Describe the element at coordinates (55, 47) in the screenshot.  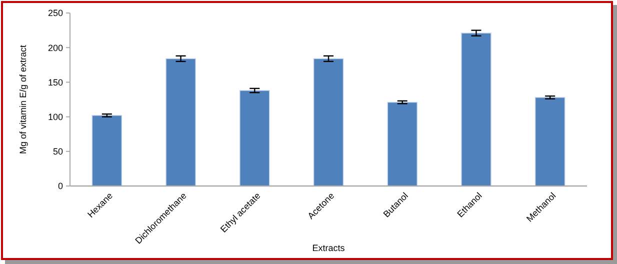
I see `y-tick-label: 200` at that location.